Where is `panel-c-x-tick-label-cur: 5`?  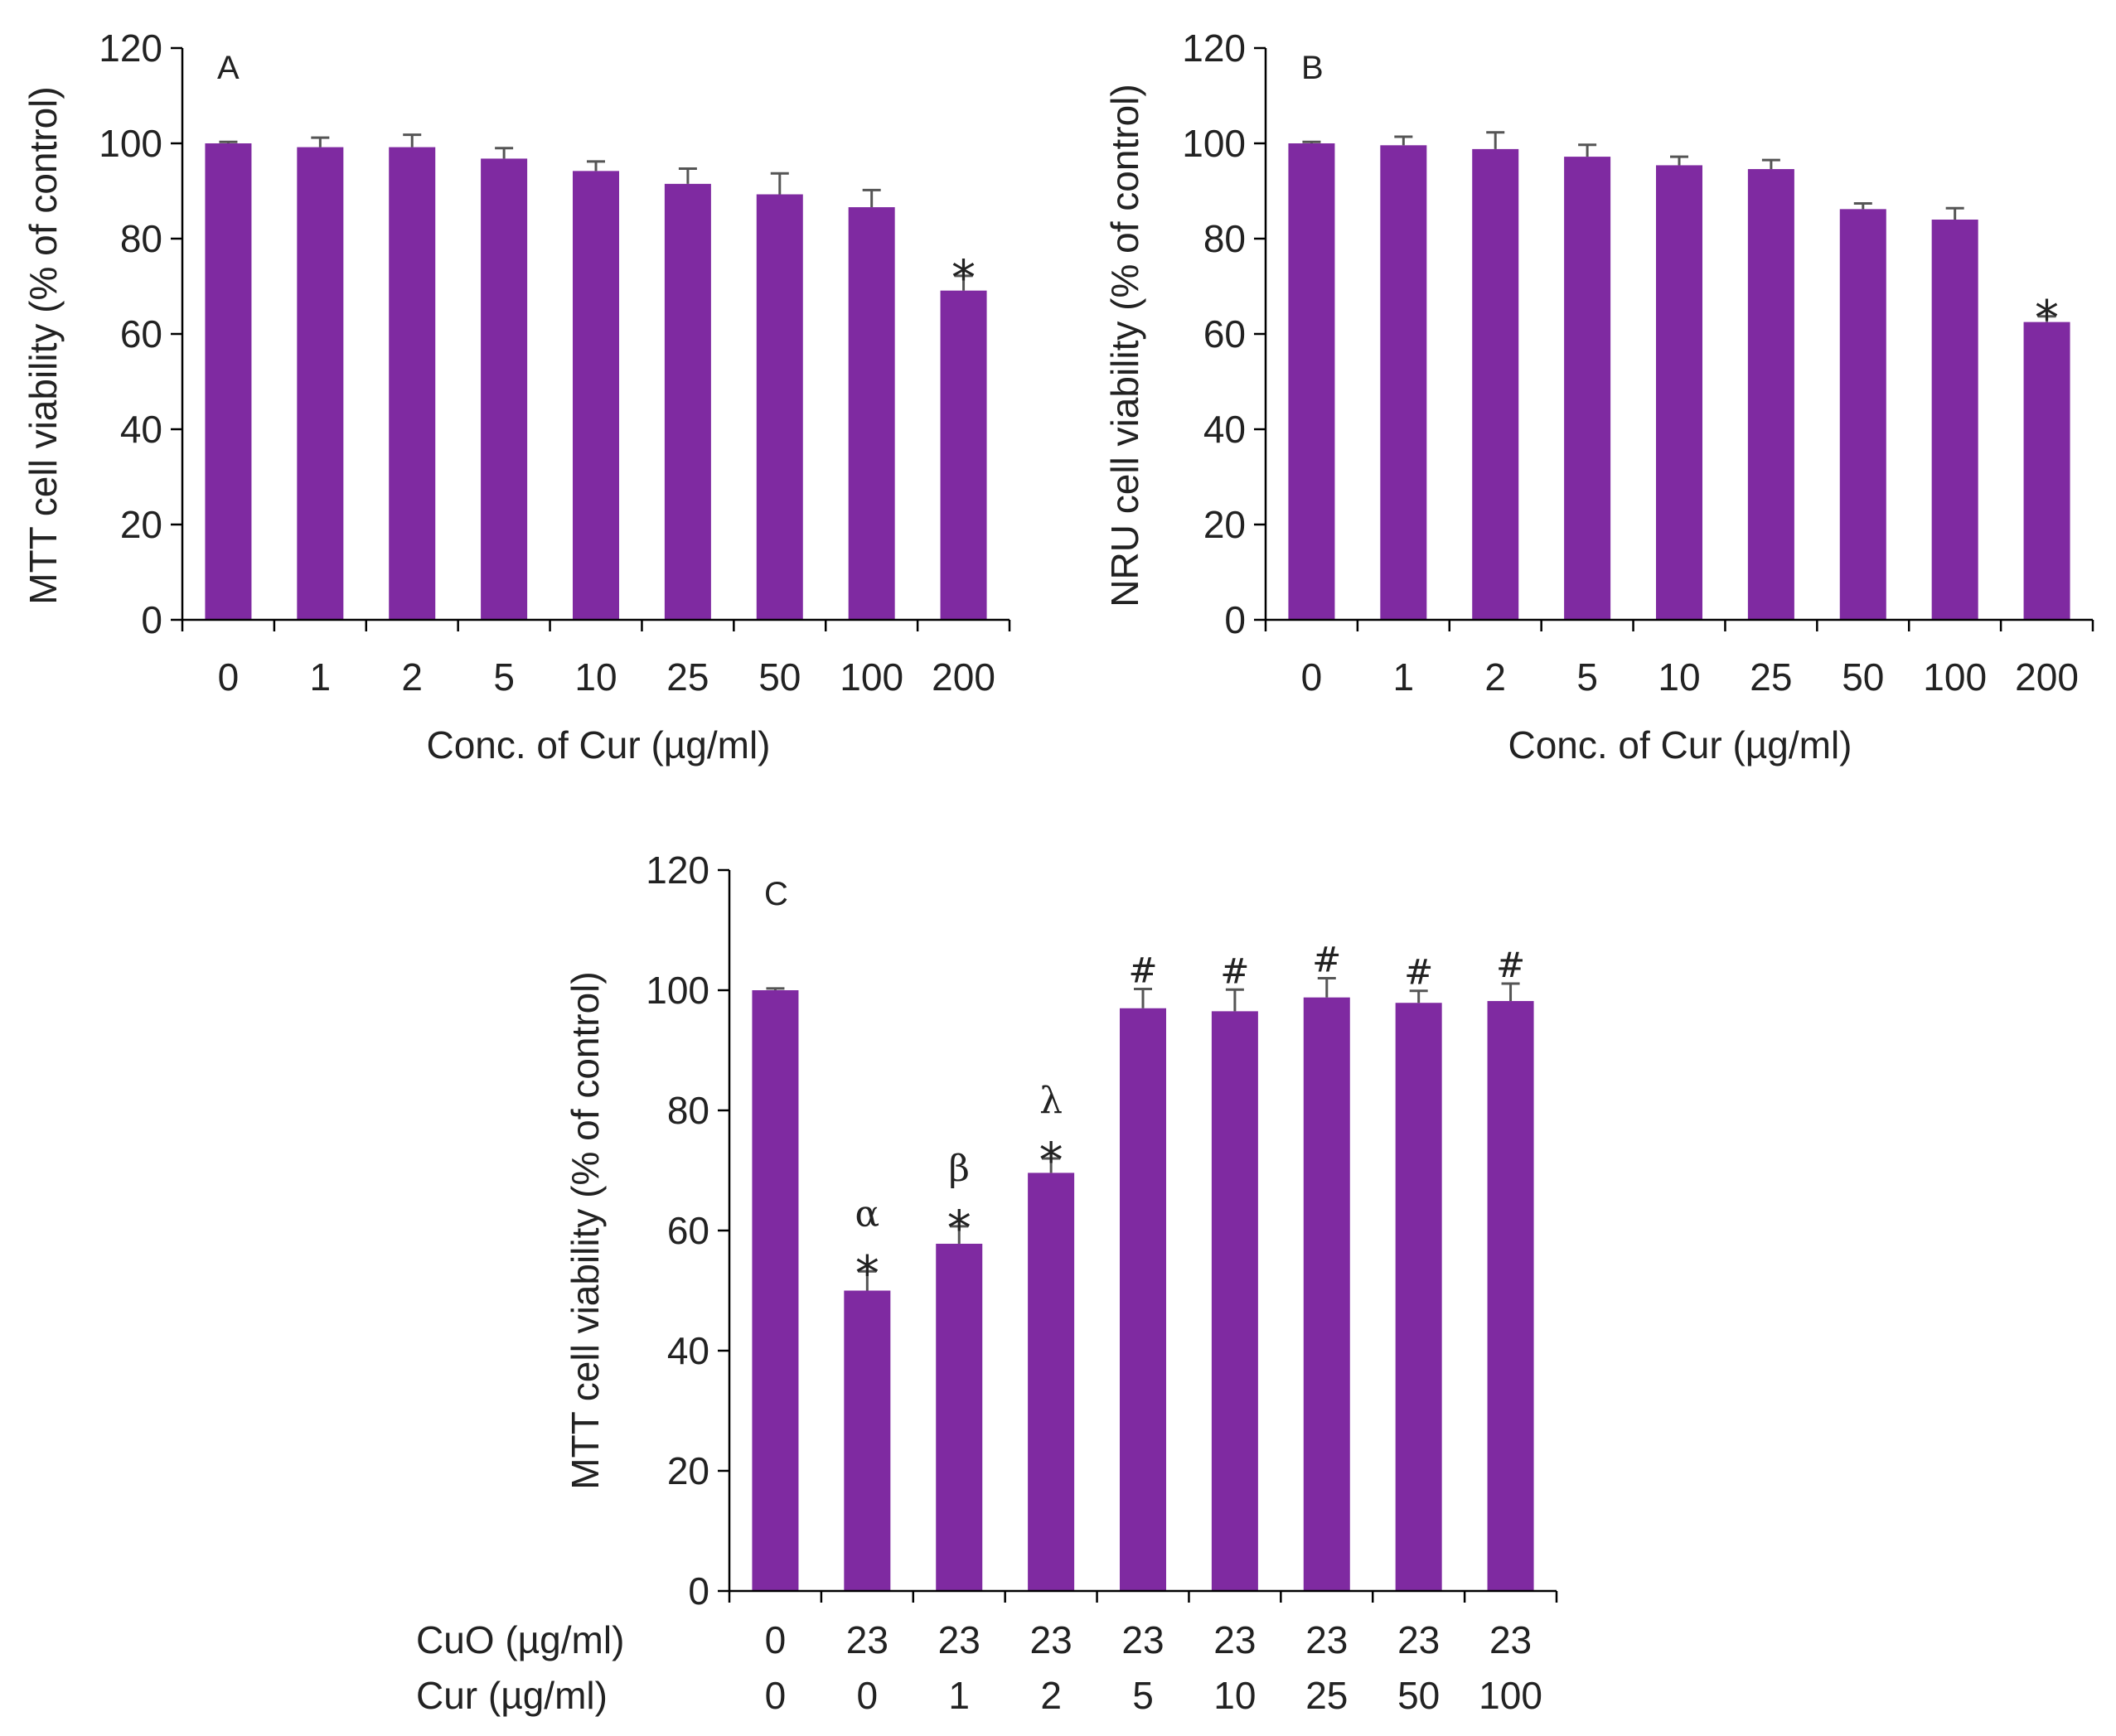
panel-c-x-tick-label-cur: 5 is located at coordinates (1143, 1695).